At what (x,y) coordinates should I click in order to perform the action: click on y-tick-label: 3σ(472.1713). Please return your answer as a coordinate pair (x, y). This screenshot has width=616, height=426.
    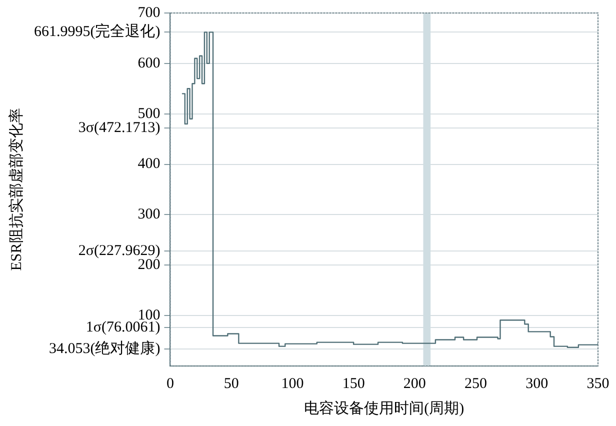
    Looking at the image, I should click on (119, 128).